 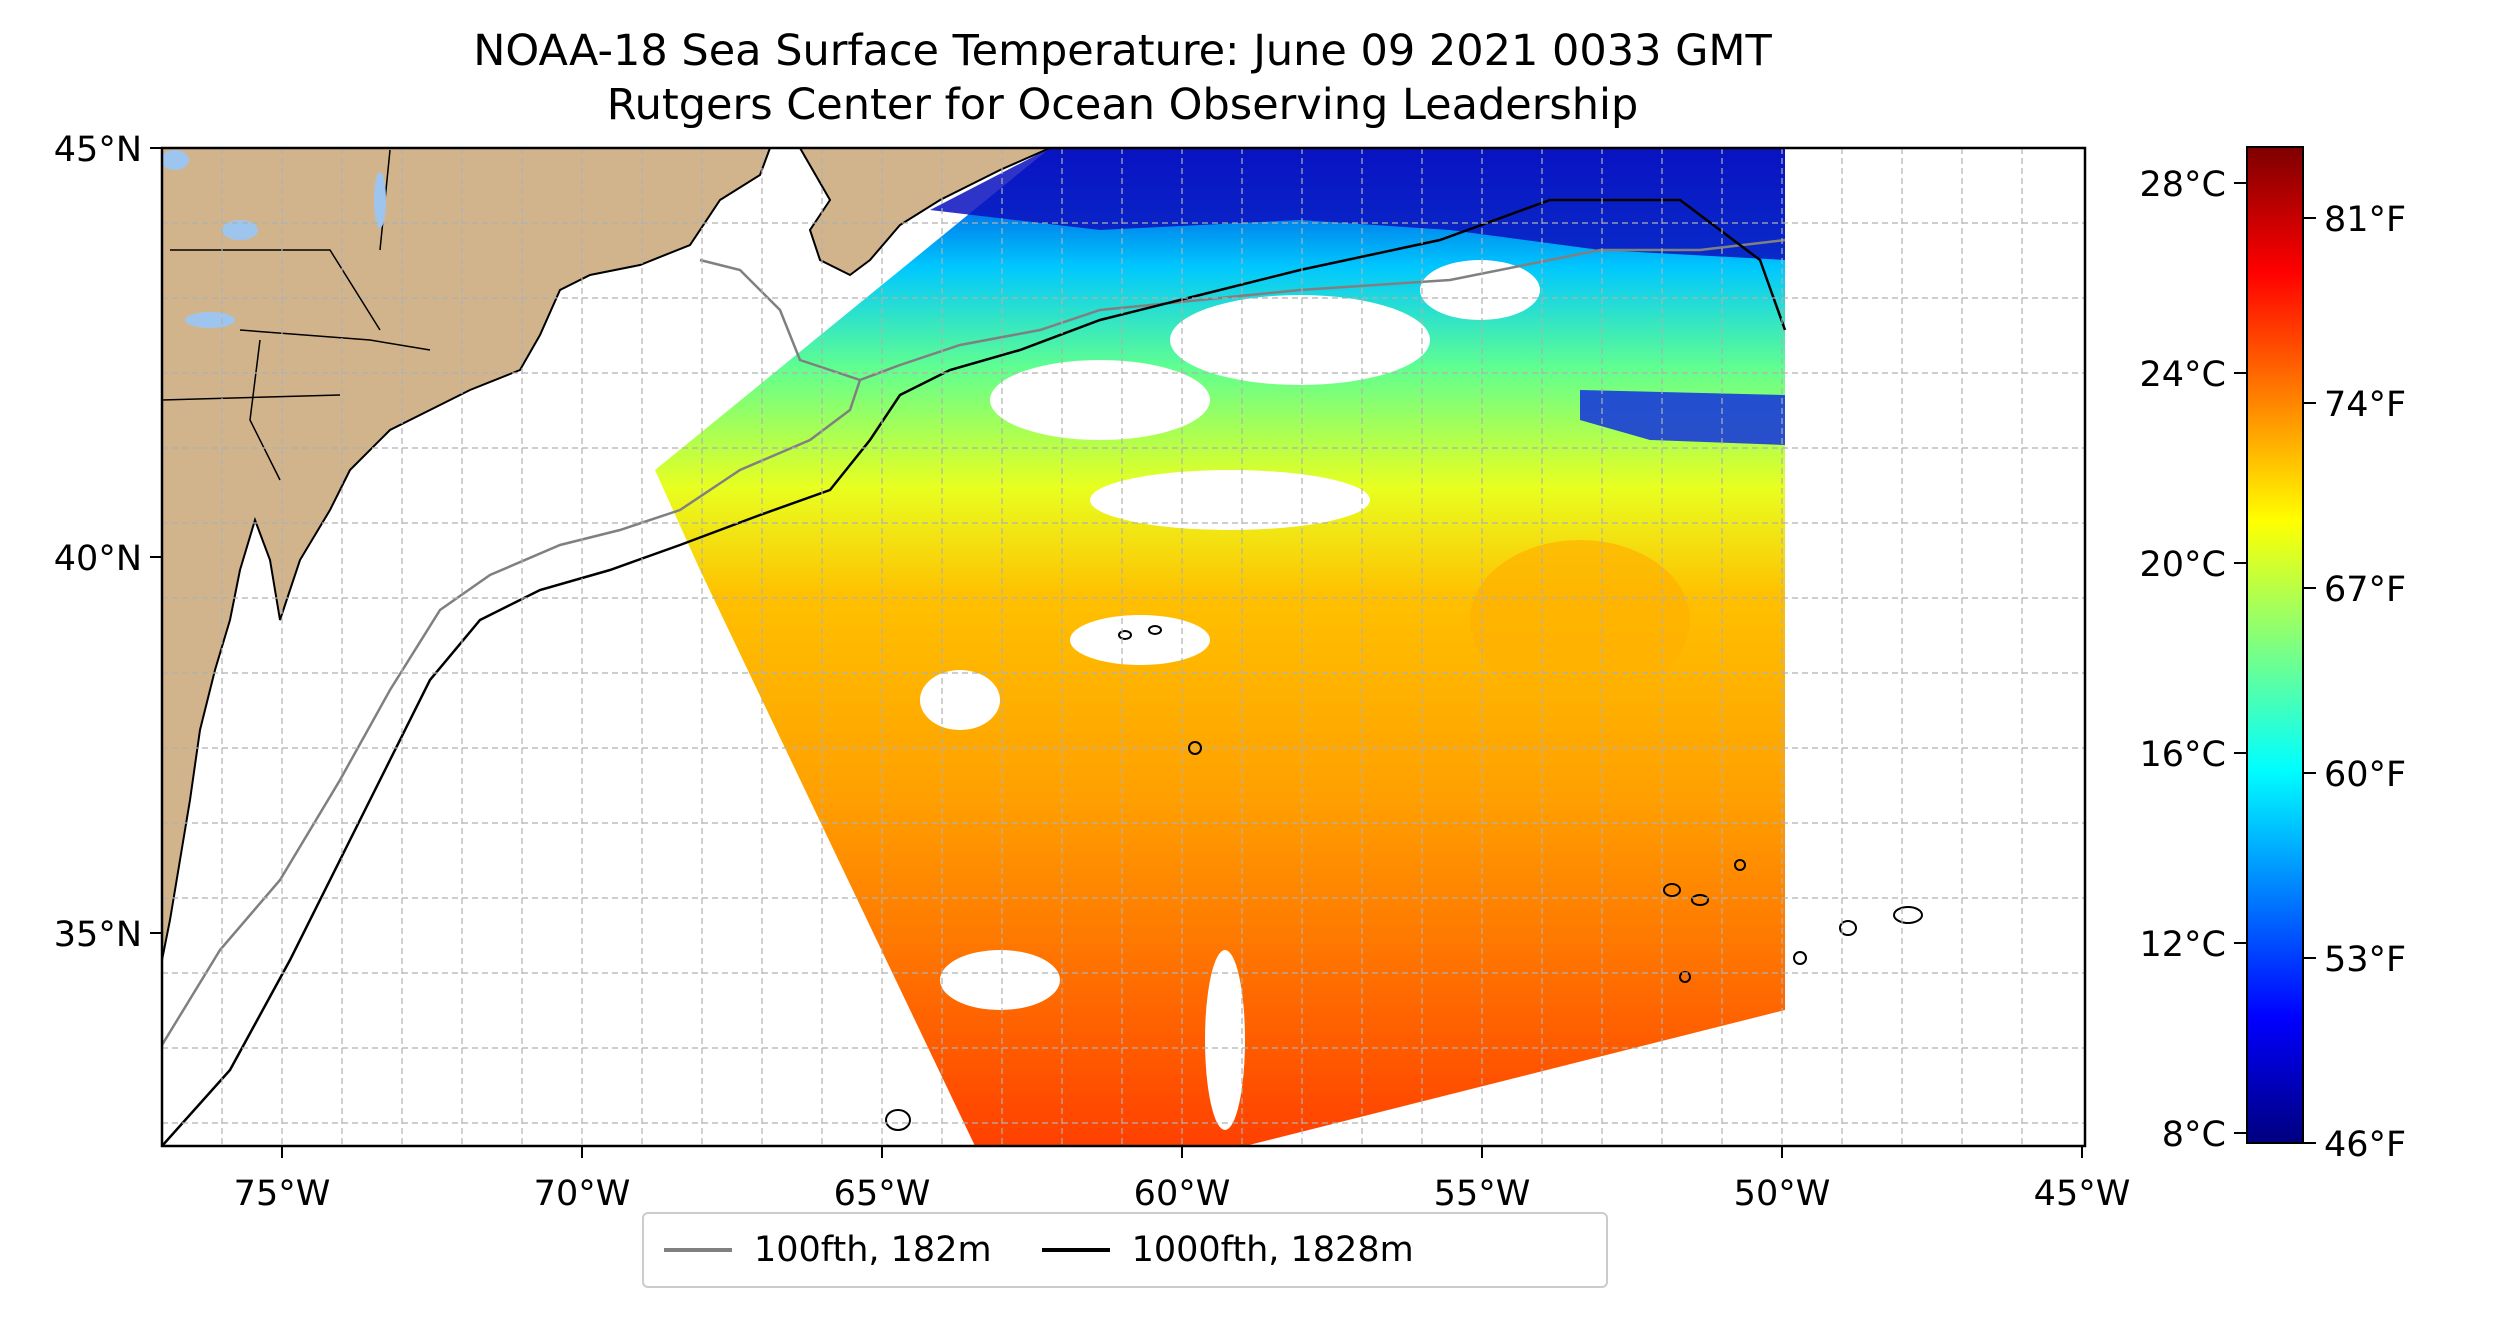 What do you see at coordinates (2365, 590) in the screenshot?
I see `fahrenheit-tick-label: 67°F` at bounding box center [2365, 590].